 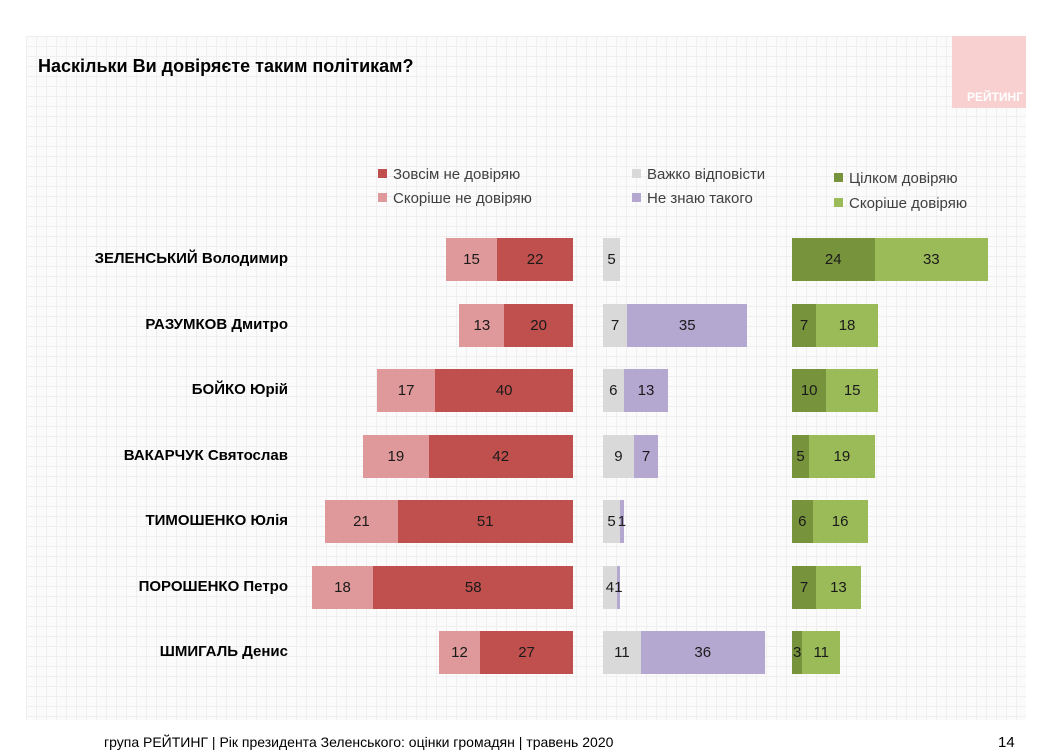 I want to click on bar-not-at-all: 22, so click(x=535, y=259).